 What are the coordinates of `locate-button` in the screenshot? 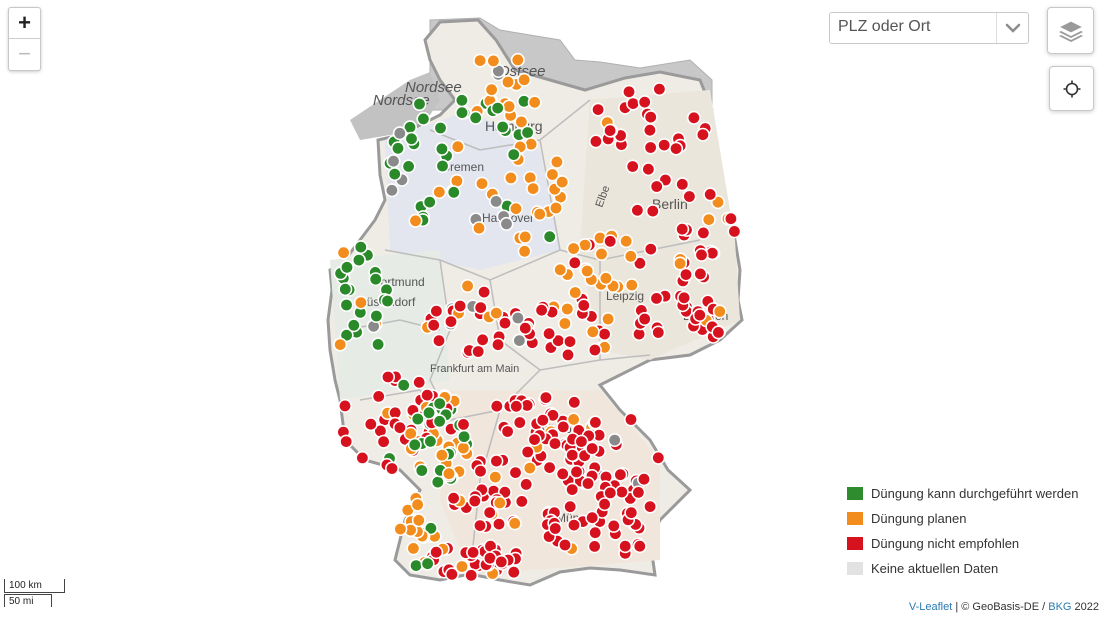 It's located at (1071, 88).